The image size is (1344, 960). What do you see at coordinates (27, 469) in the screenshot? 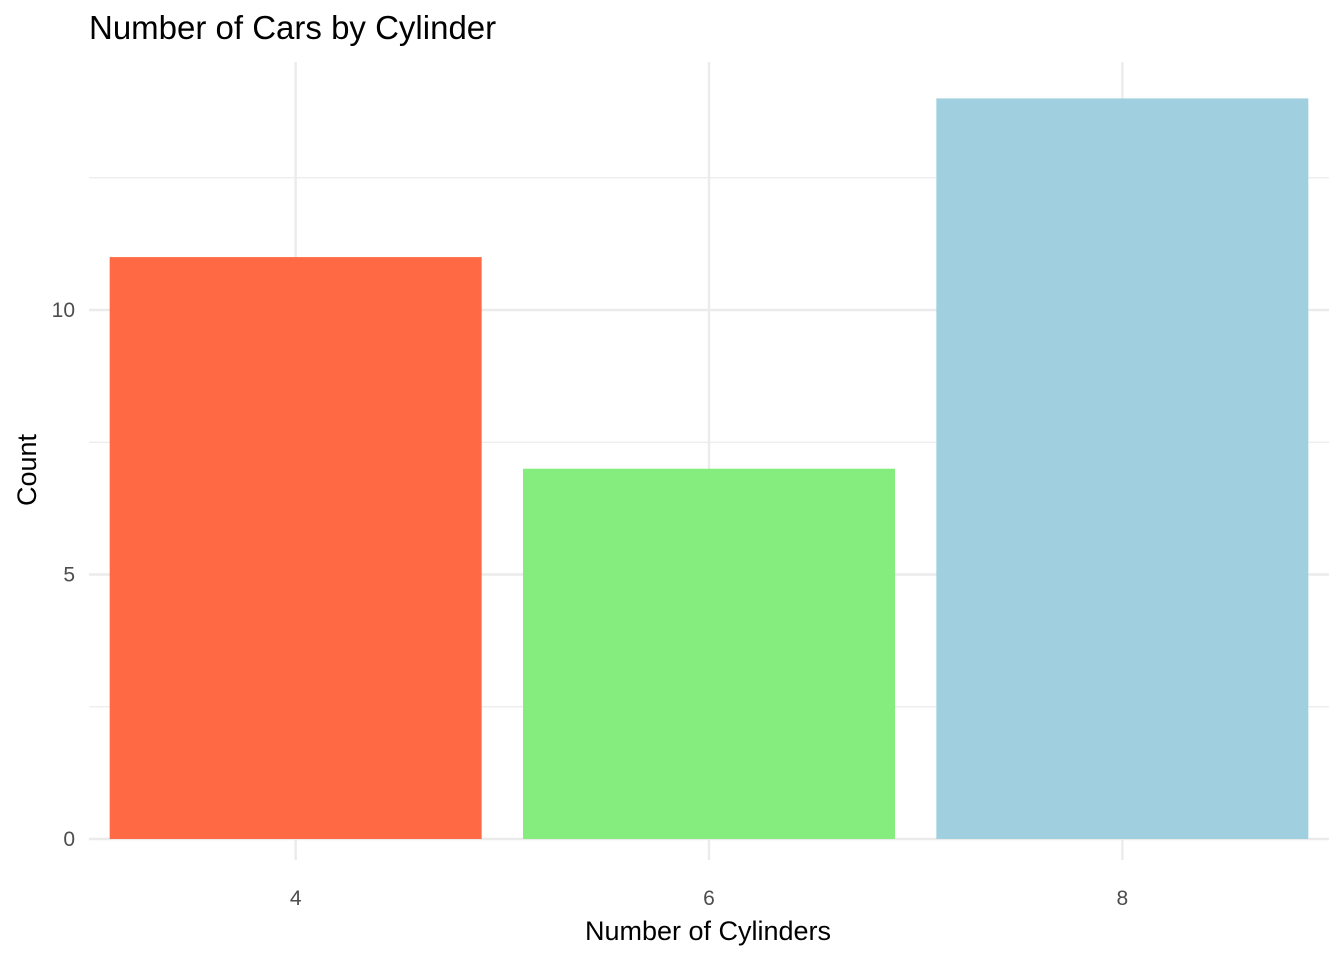
I see `y-axis-title: Count` at bounding box center [27, 469].